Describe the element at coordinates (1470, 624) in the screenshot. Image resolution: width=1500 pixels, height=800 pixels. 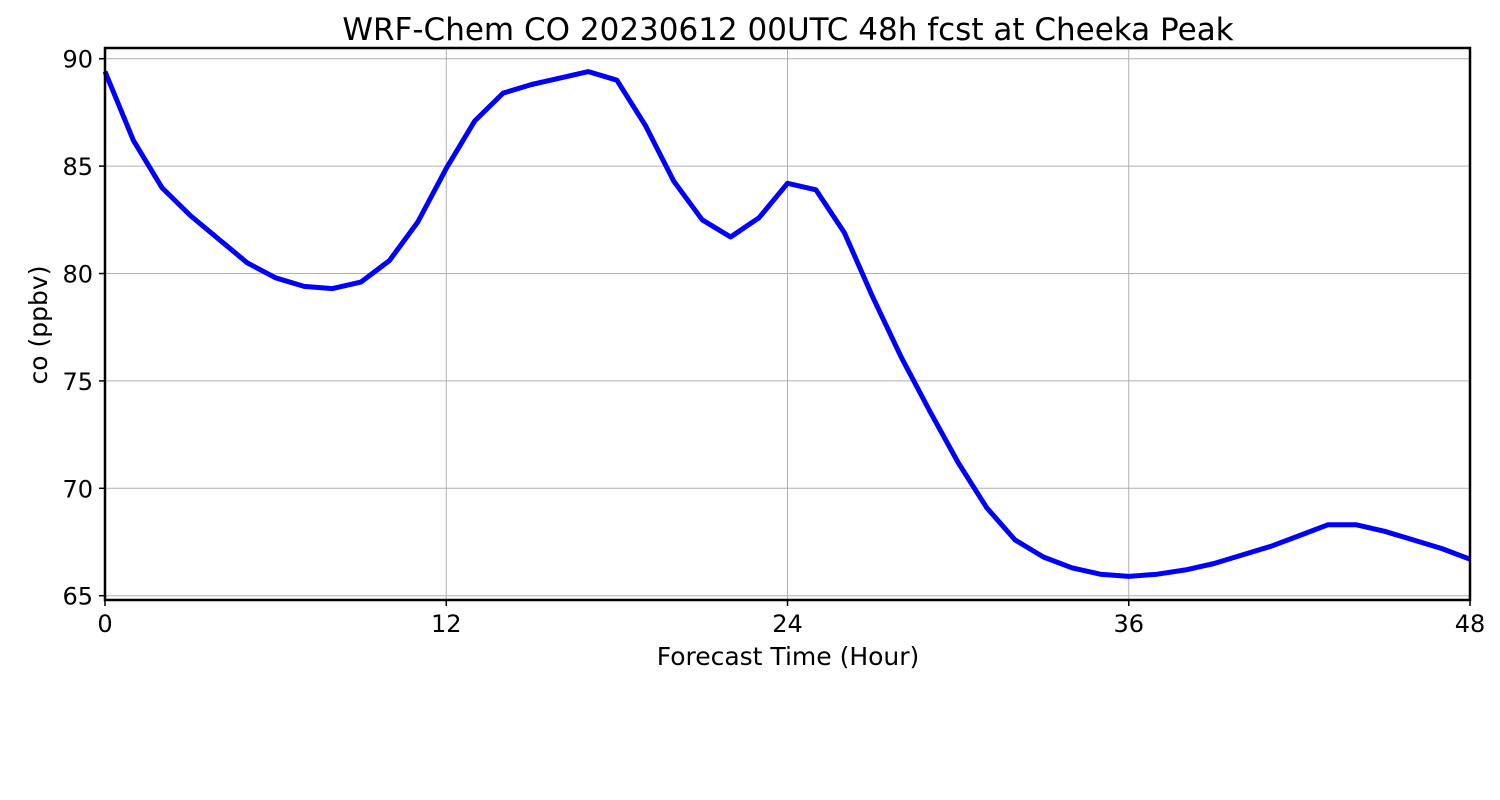
I see `x-tick-label: 48` at that location.